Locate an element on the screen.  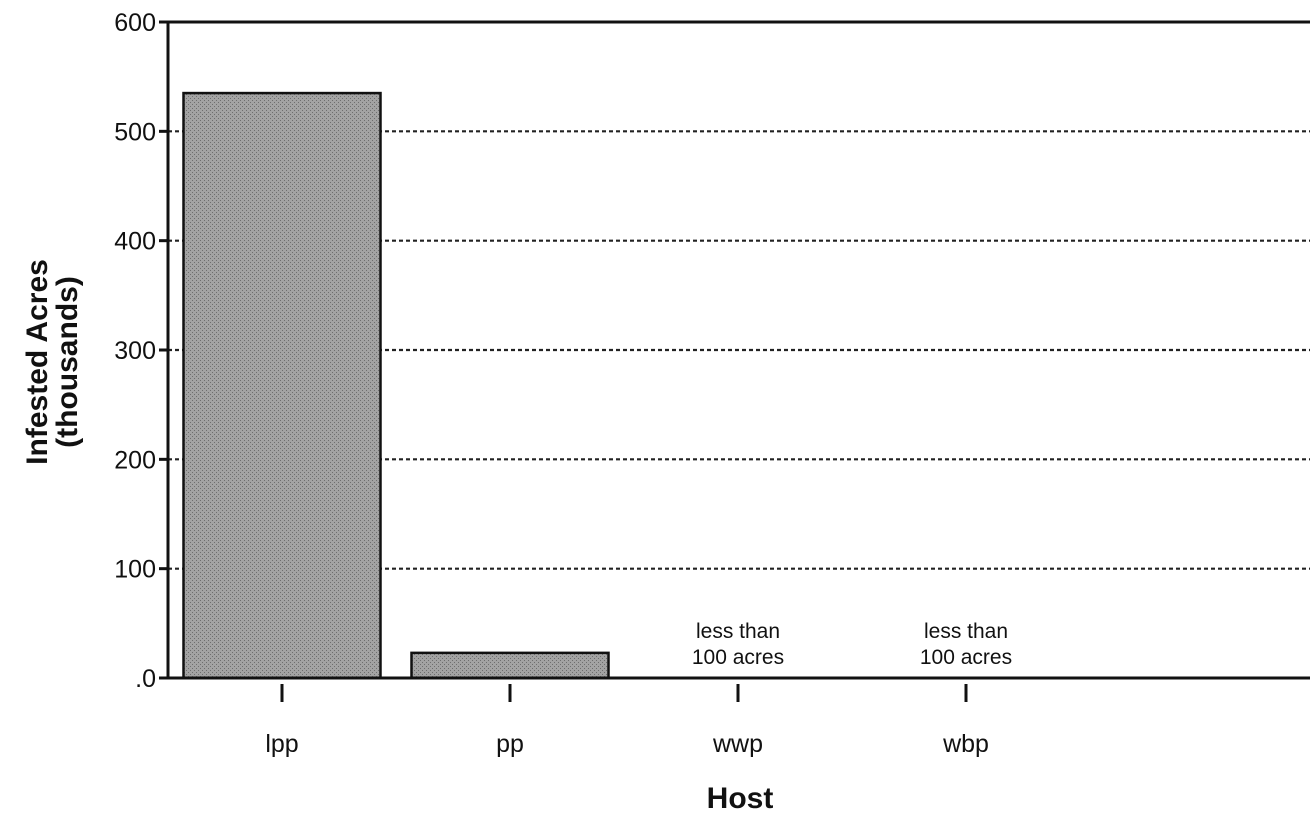
x-axis-ticks: lpp pp wwp wbp is located at coordinates (627, 721).